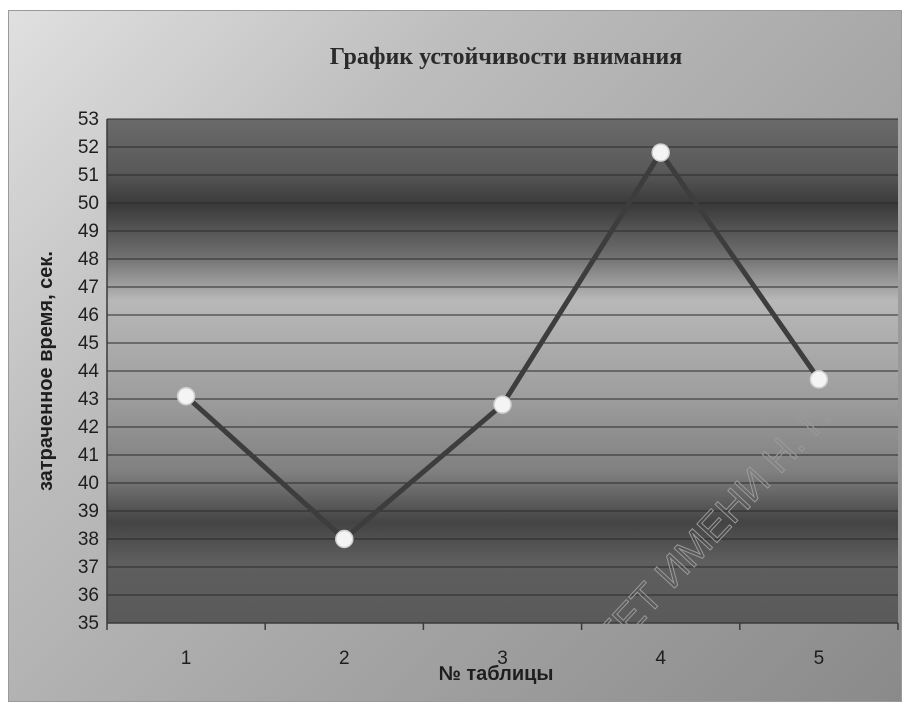 This screenshot has width=905, height=704. What do you see at coordinates (496, 674) in the screenshot?
I see `x-axis-label: № таблицы` at bounding box center [496, 674].